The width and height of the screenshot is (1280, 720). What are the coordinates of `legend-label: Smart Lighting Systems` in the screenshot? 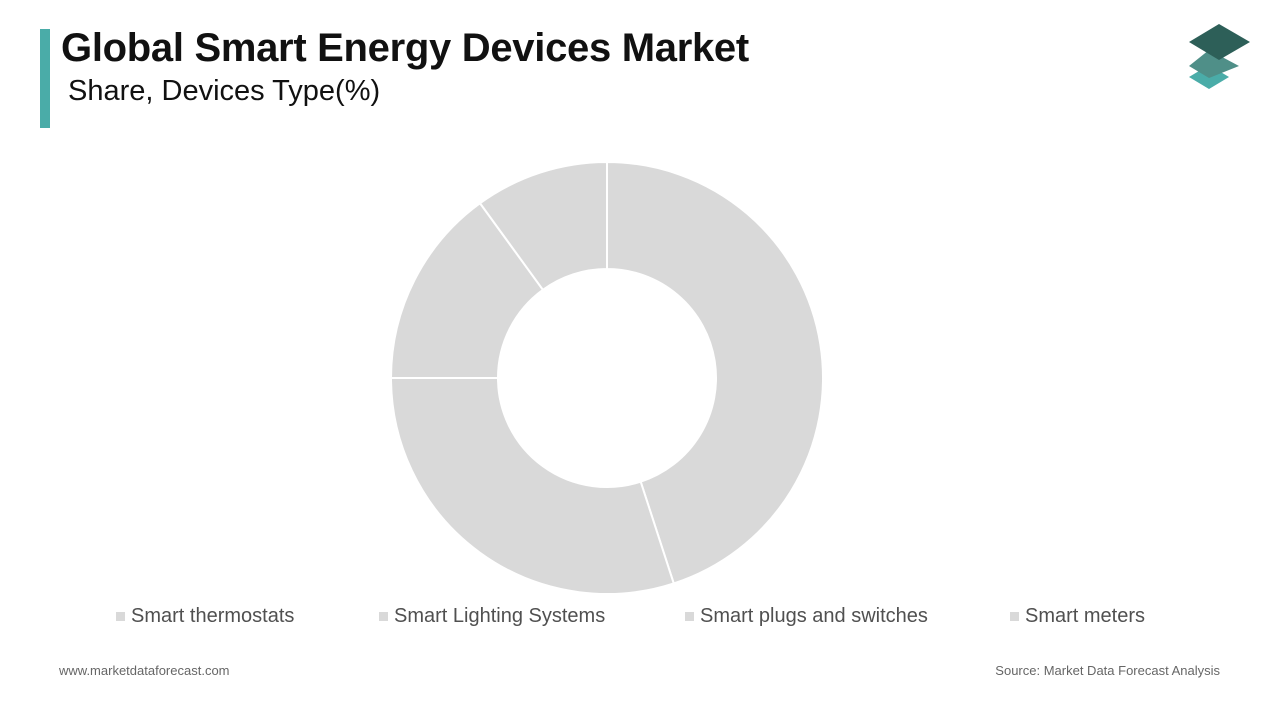 It's located at (500, 616).